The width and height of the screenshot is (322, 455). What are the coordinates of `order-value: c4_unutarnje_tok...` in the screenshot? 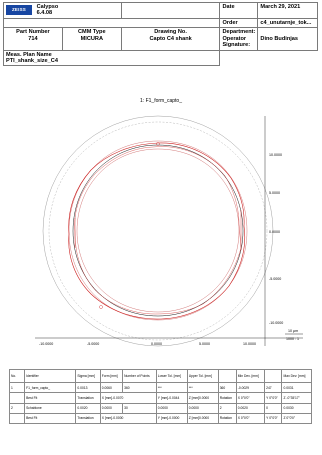 It's located at (287, 23).